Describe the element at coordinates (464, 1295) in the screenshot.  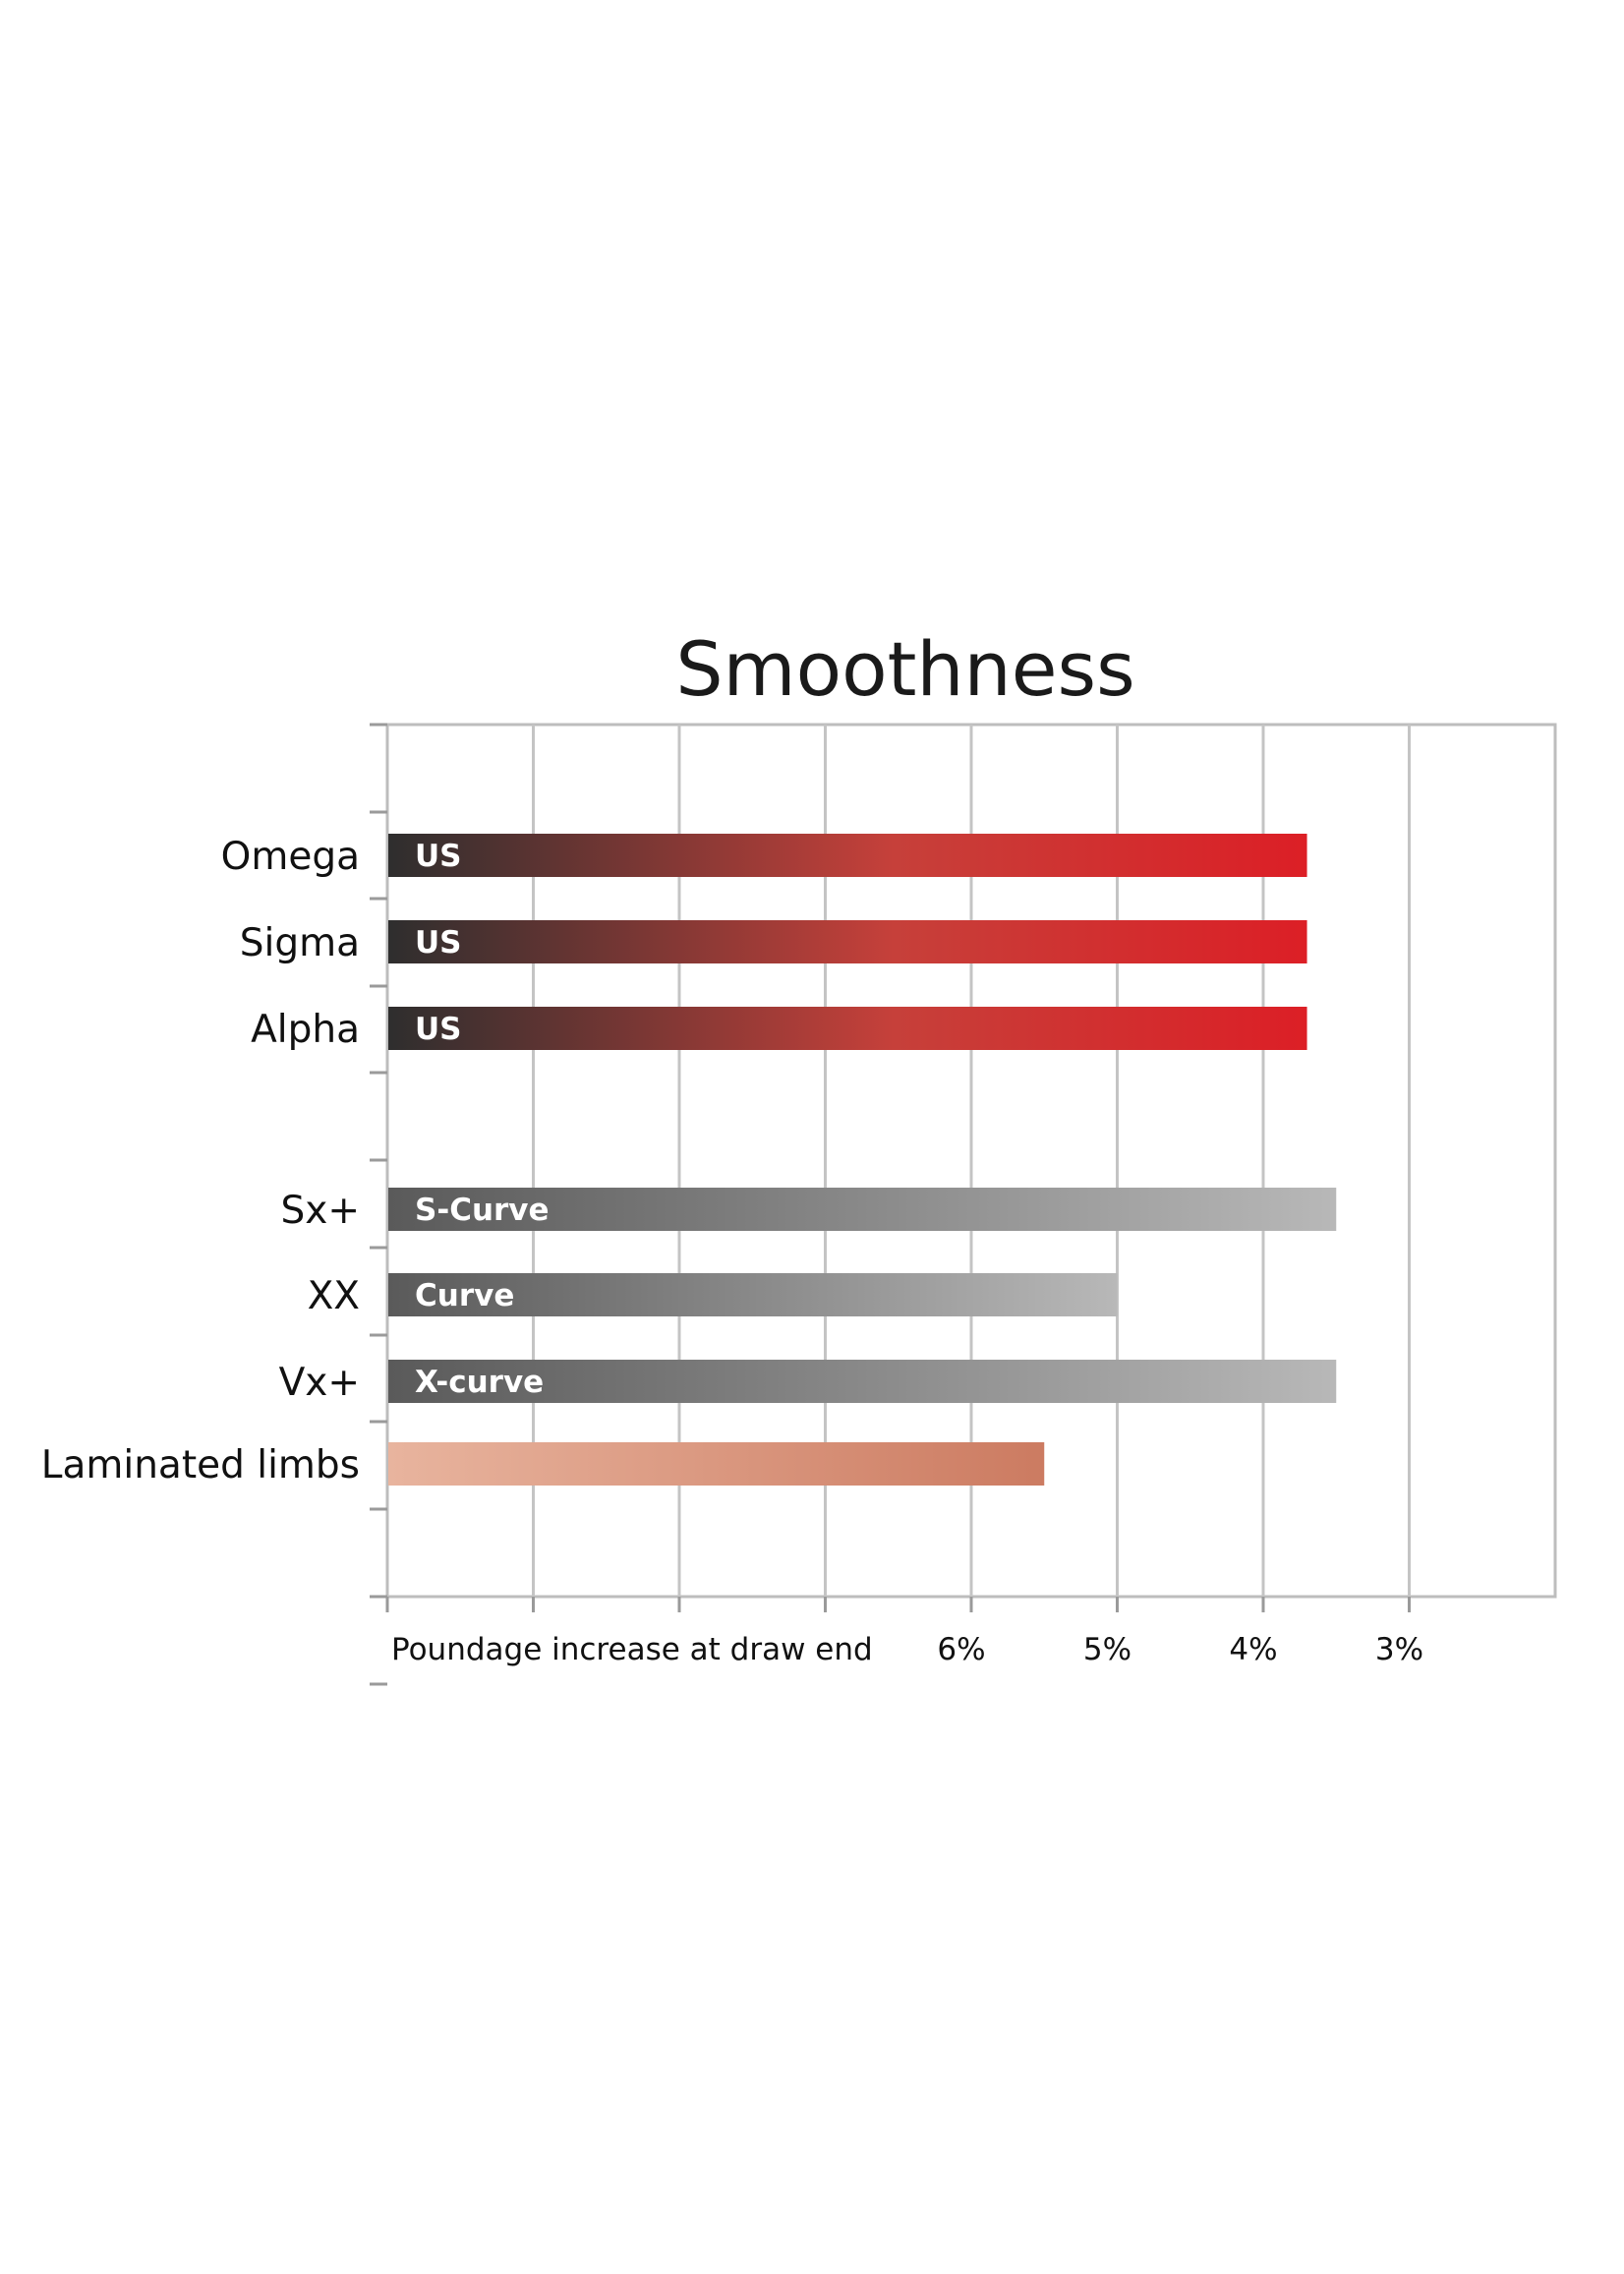
I see `bar-label: Curve` at that location.